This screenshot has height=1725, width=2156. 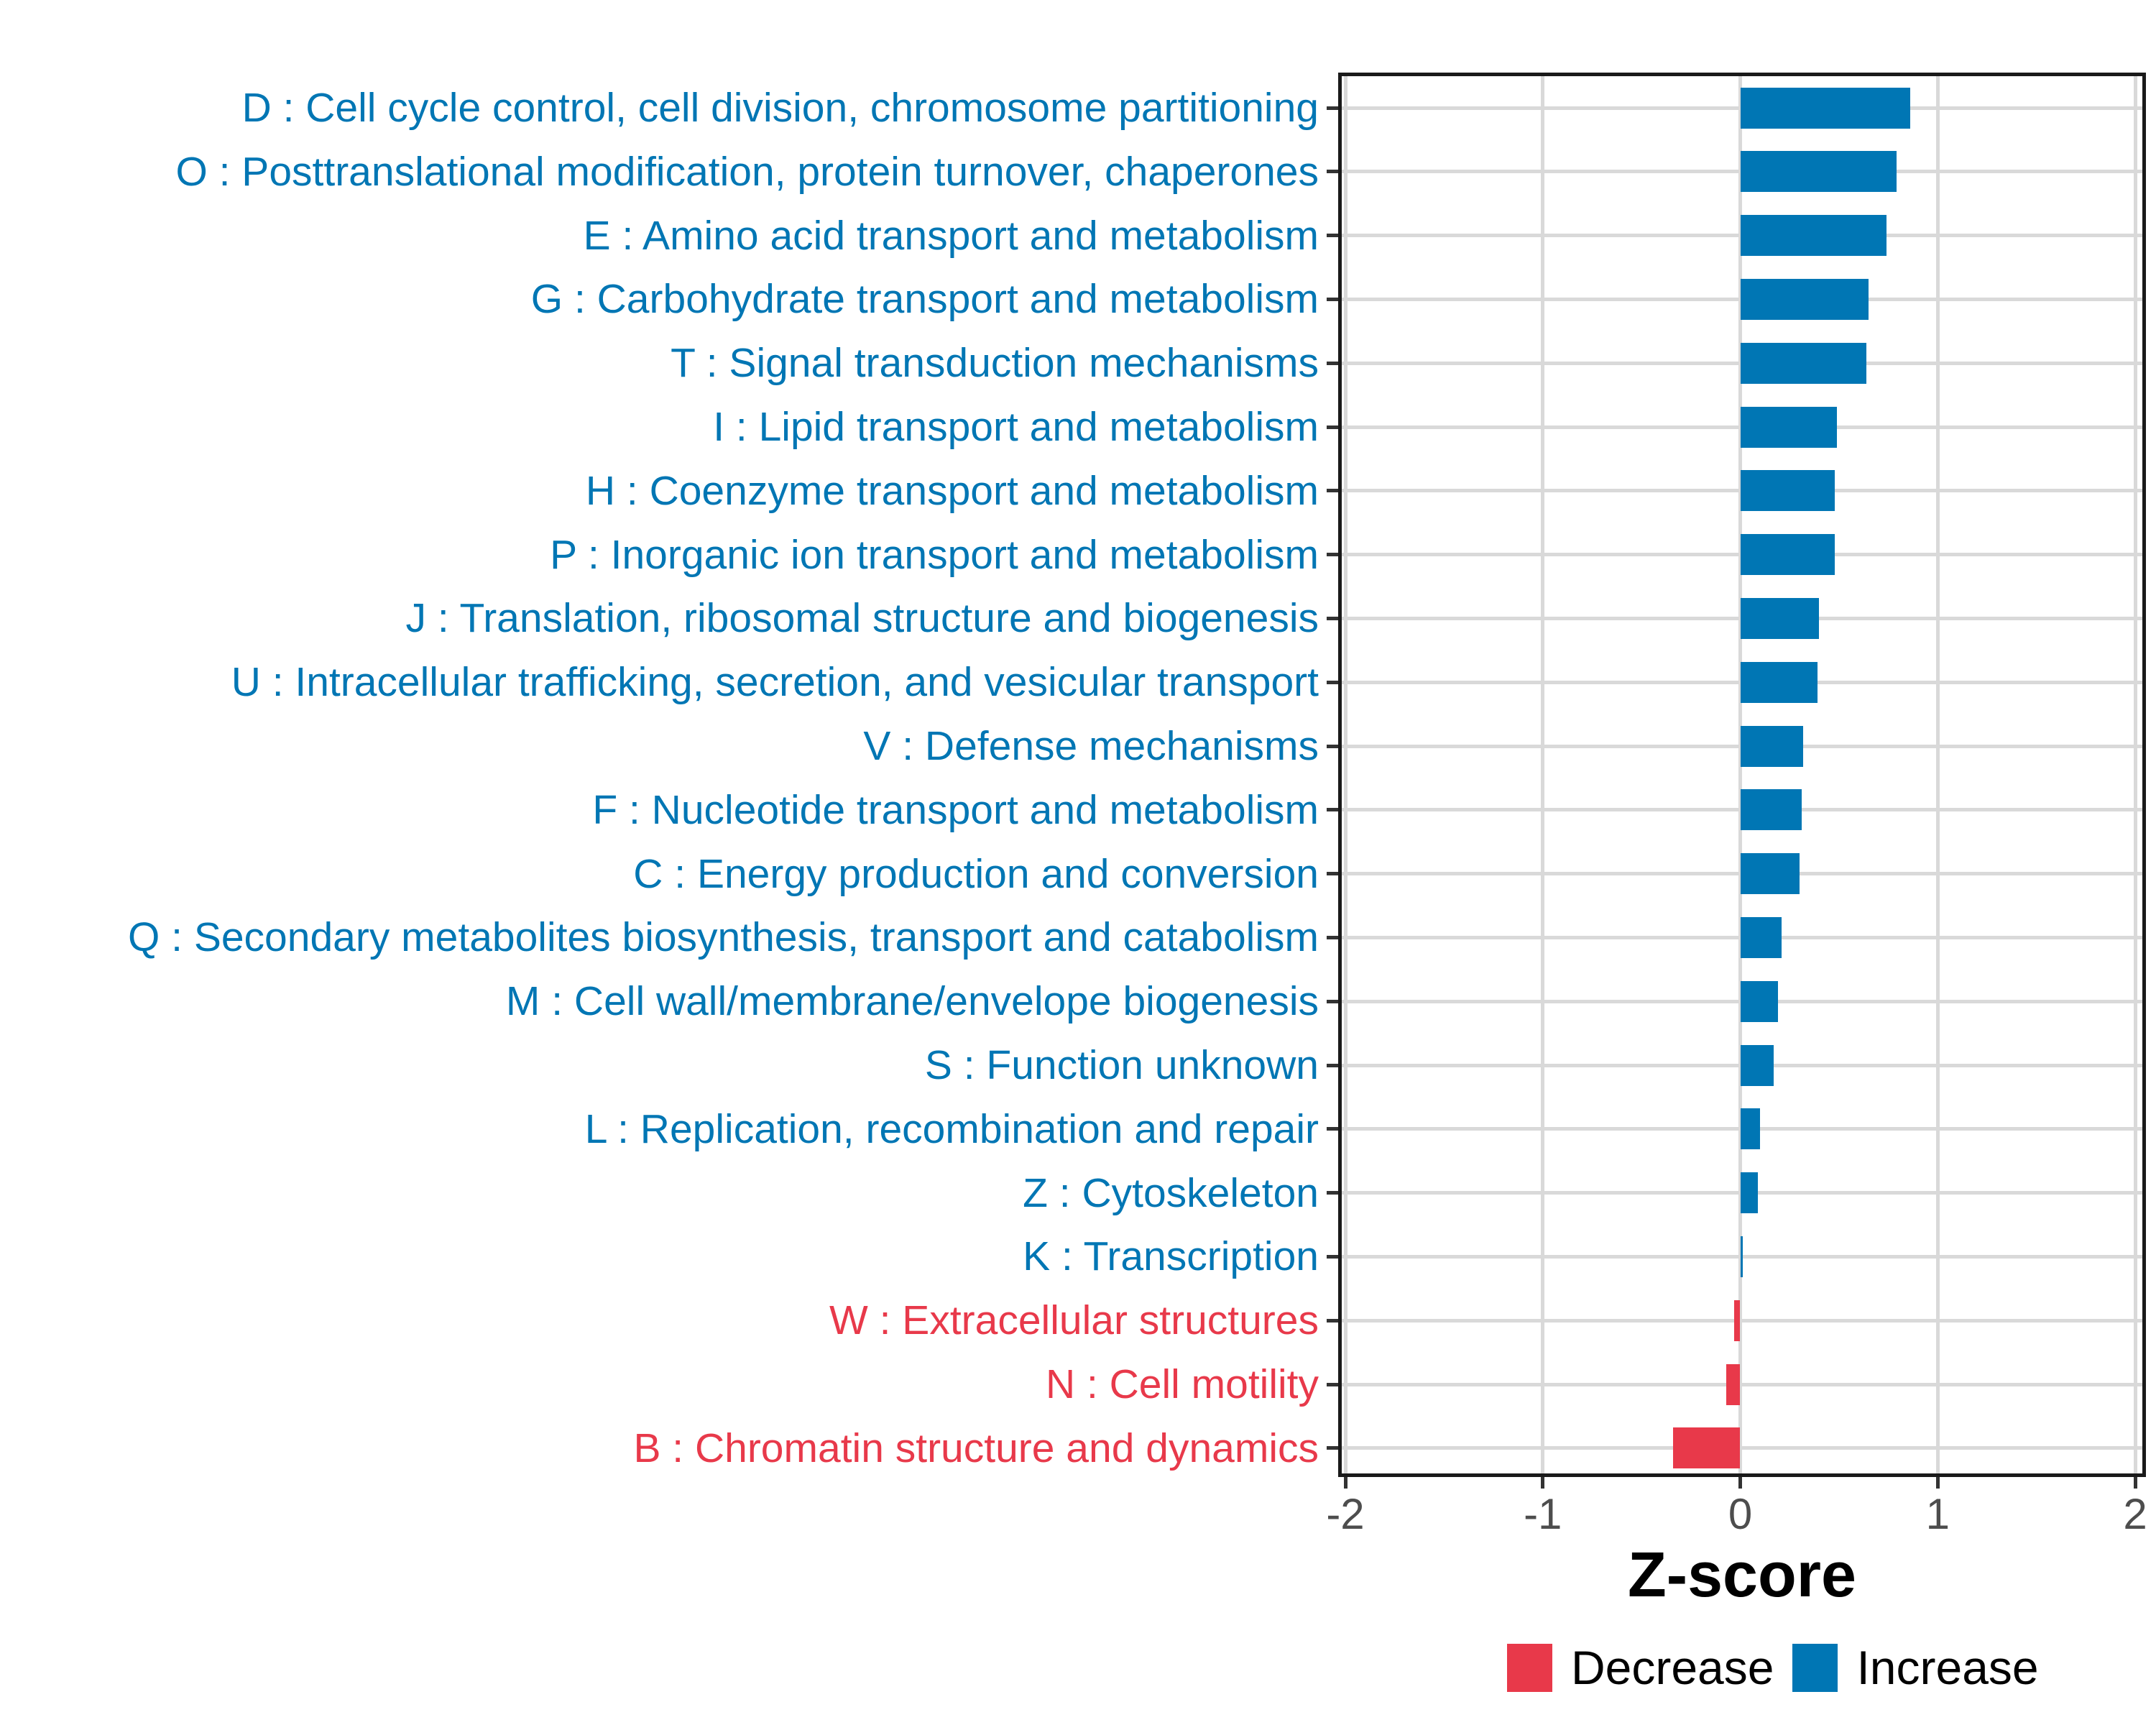 What do you see at coordinates (1740, 1514) in the screenshot?
I see `x-axis-tick-label: 0` at bounding box center [1740, 1514].